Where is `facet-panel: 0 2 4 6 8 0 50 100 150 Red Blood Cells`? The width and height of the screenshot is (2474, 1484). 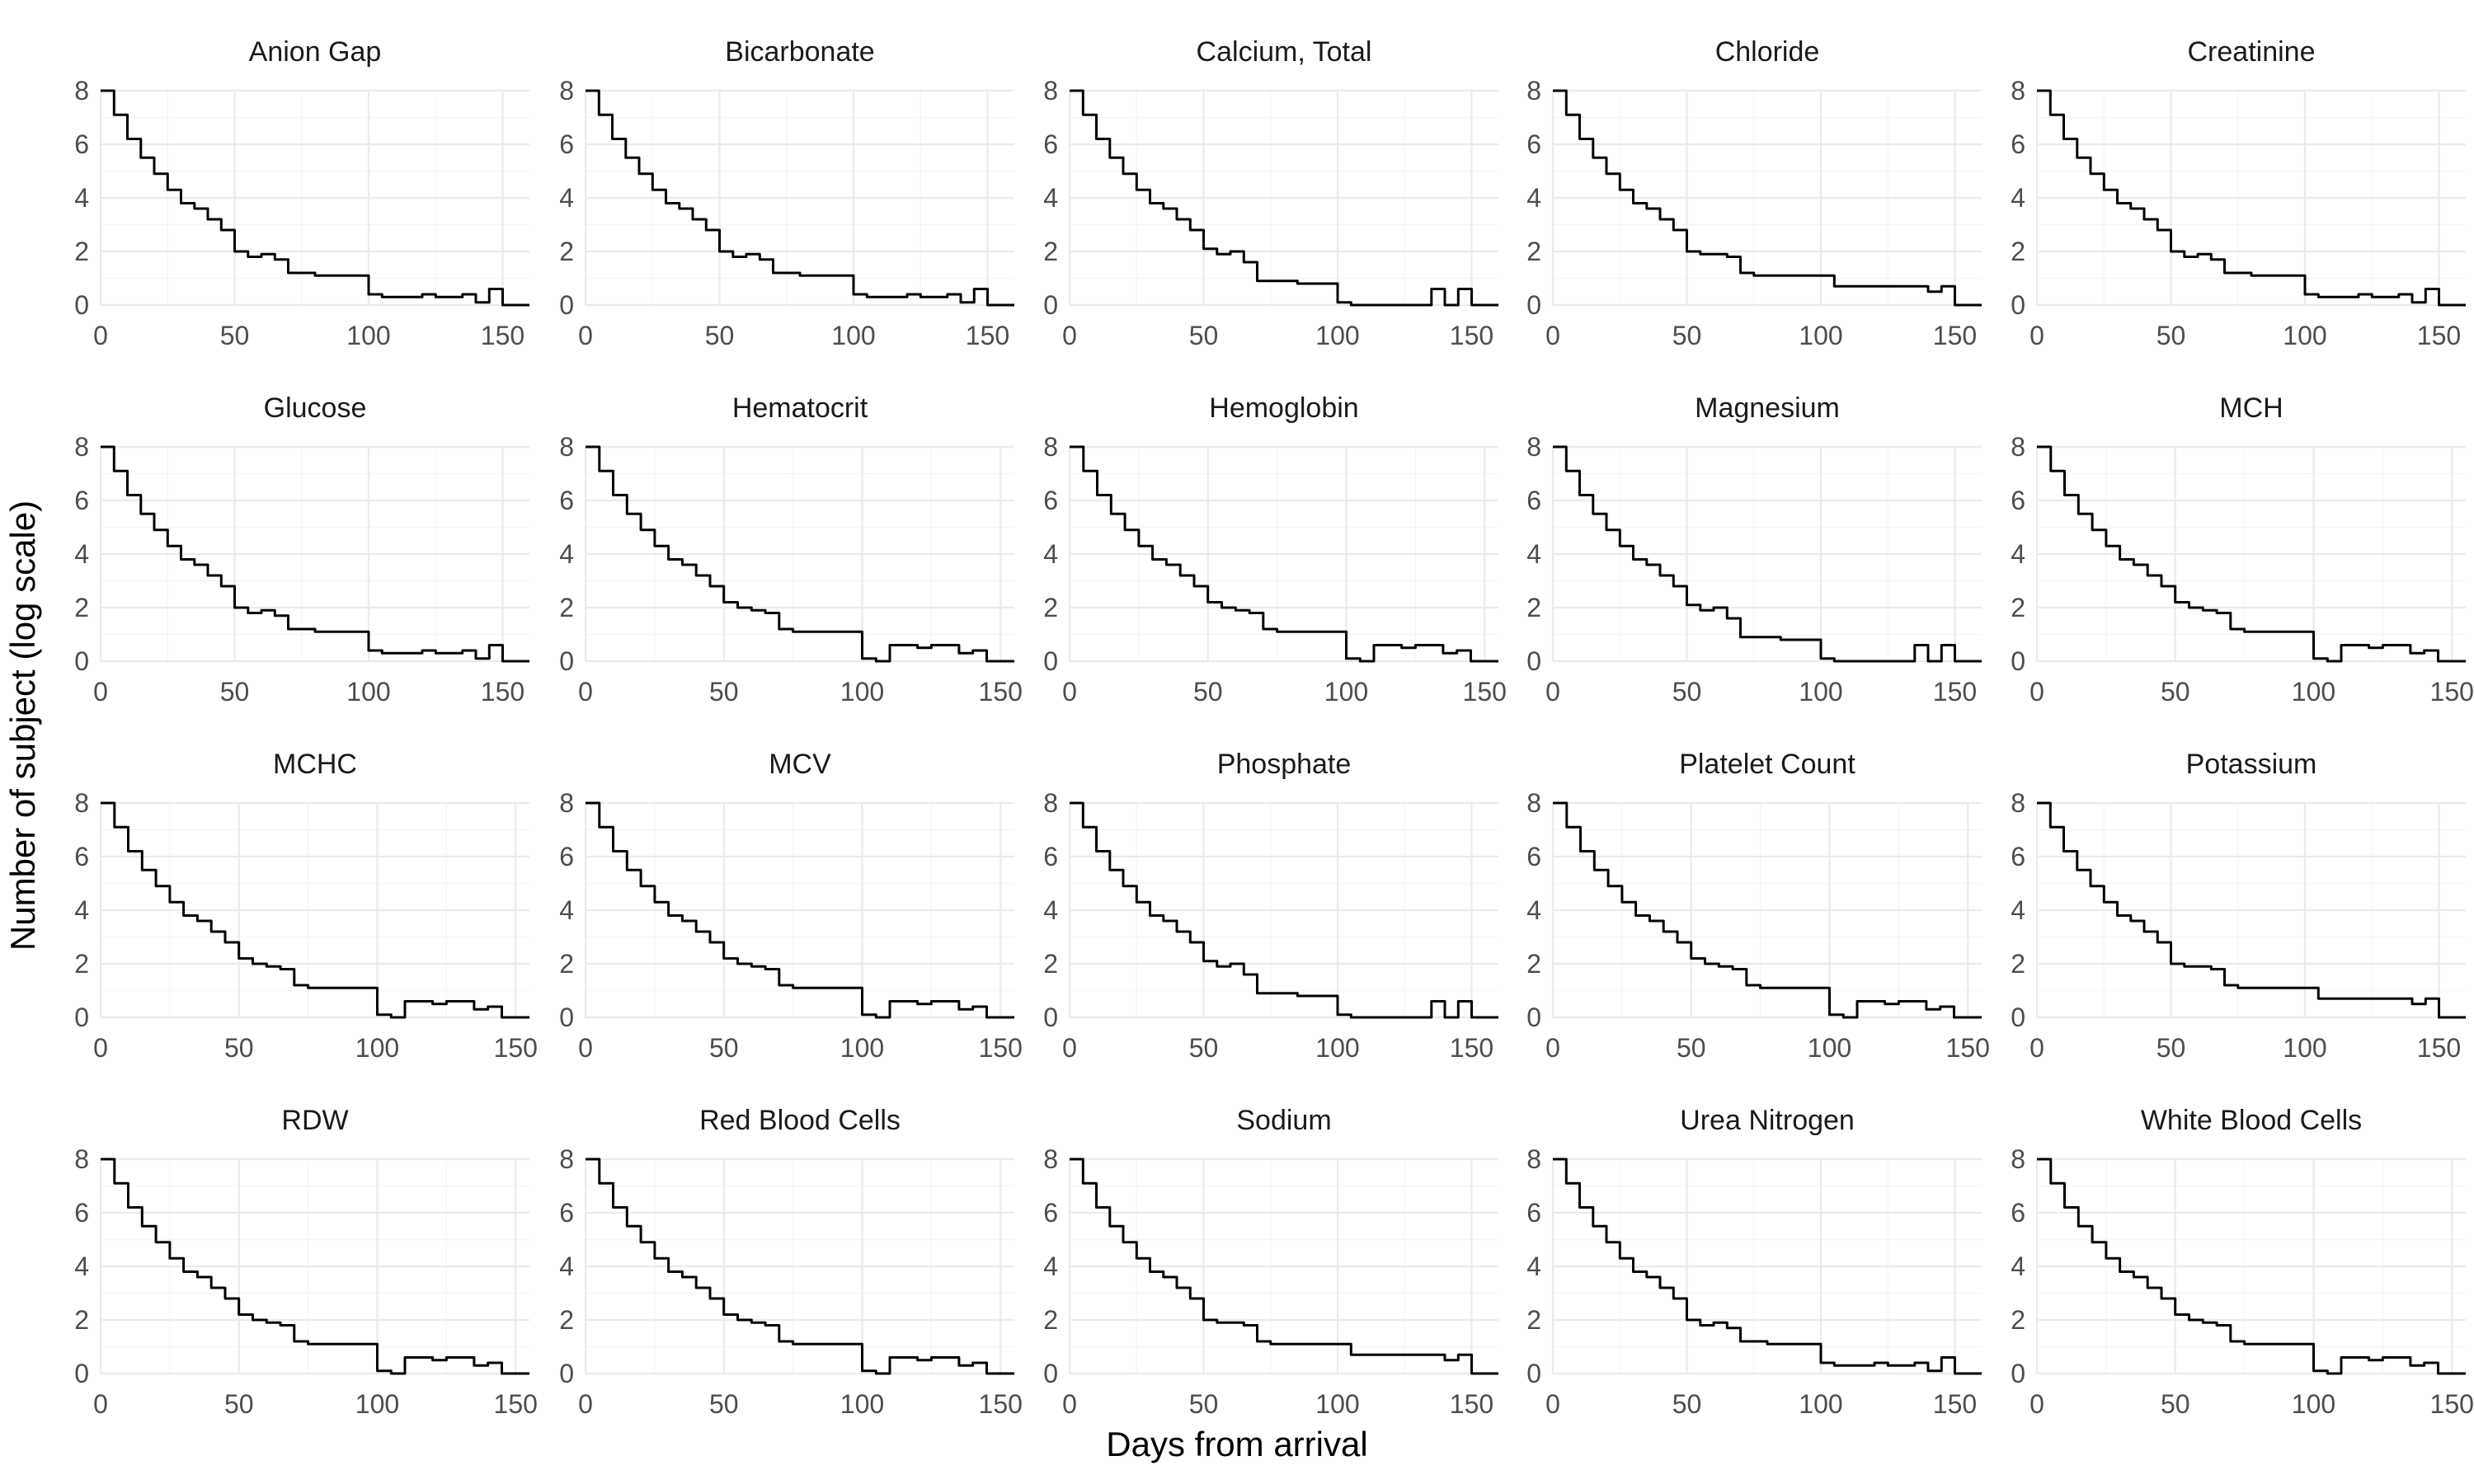
facet-panel: 0 2 4 6 8 0 50 100 150 Red Blood Cells is located at coordinates (791, 1262).